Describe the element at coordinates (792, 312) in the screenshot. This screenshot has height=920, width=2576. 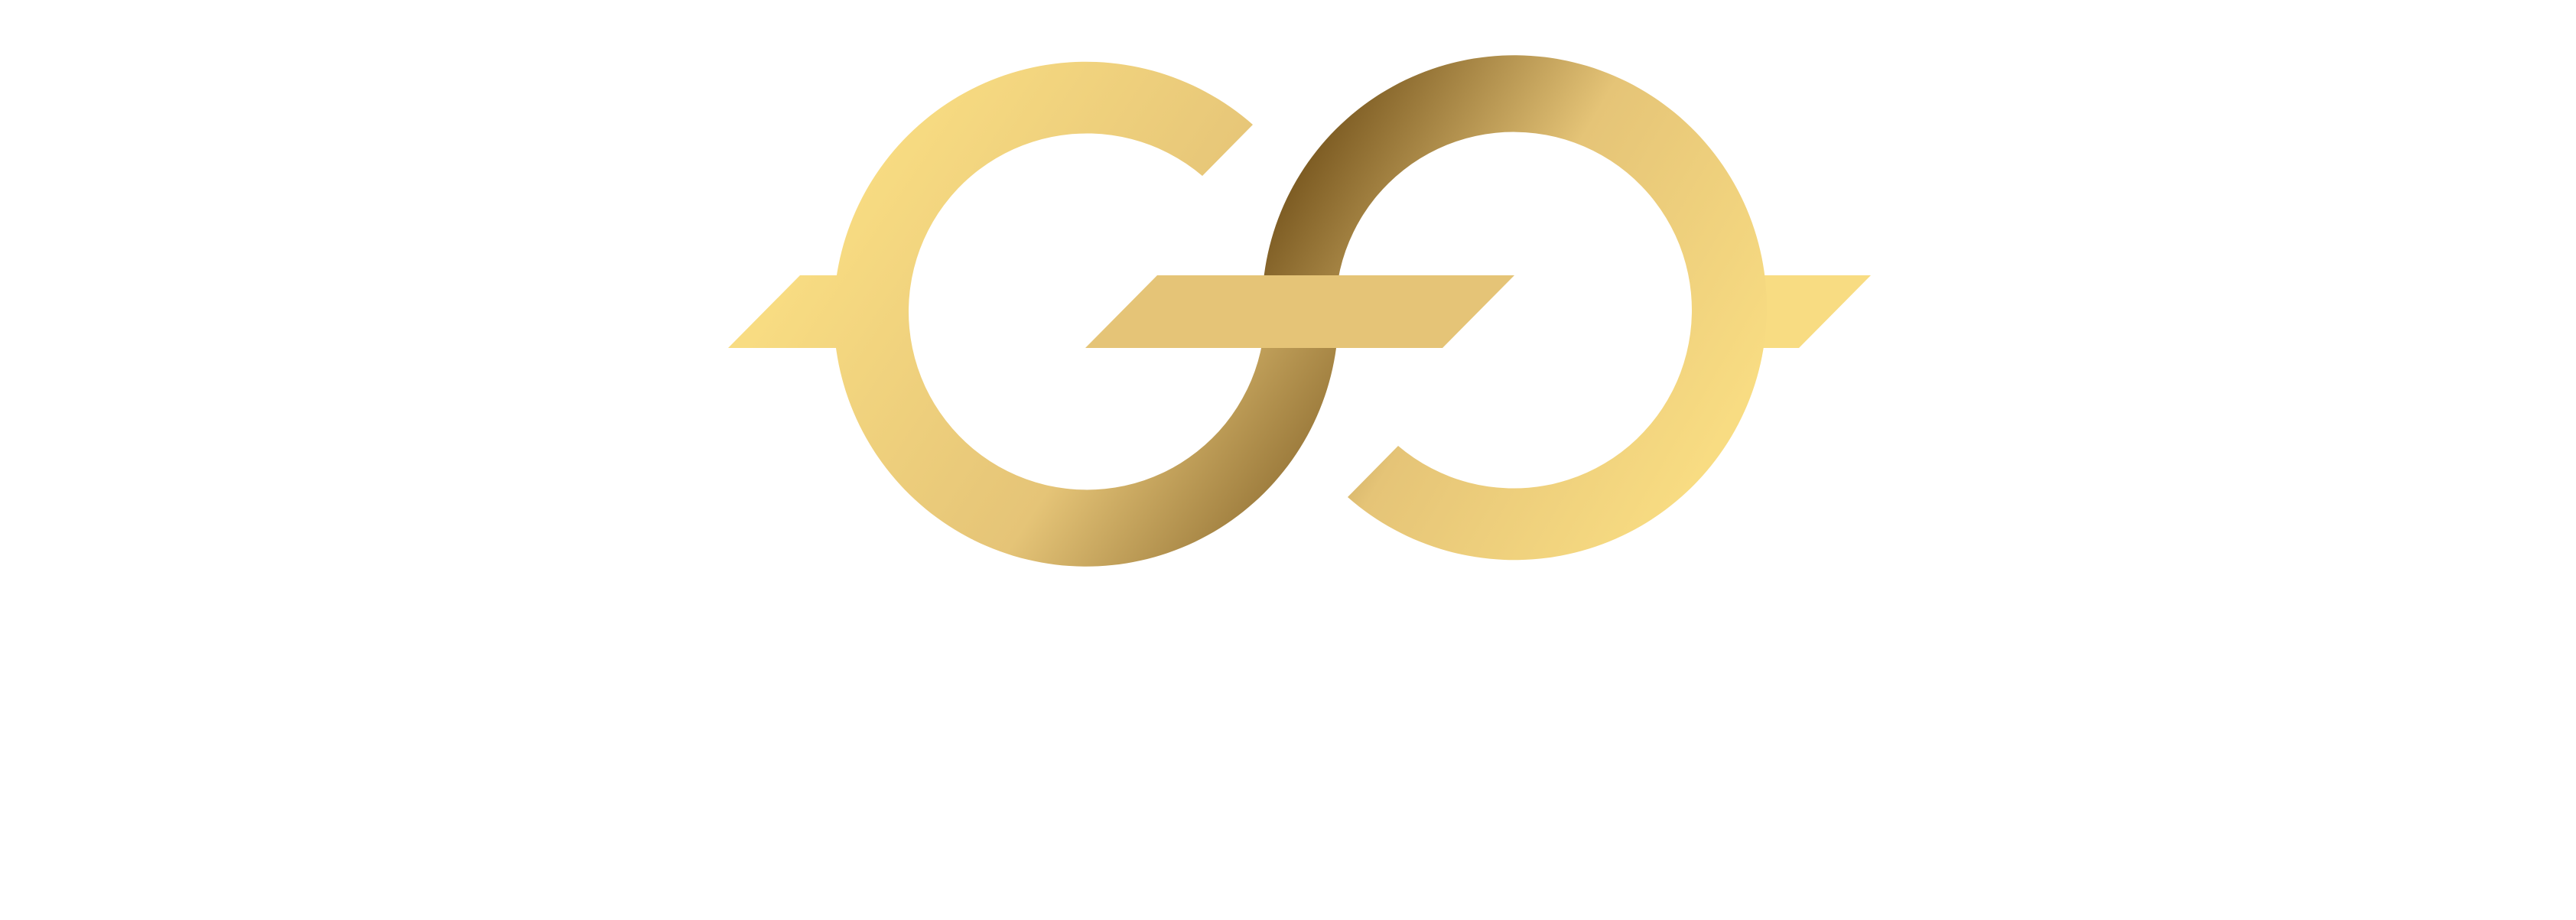
I see `left-arm-shape` at that location.